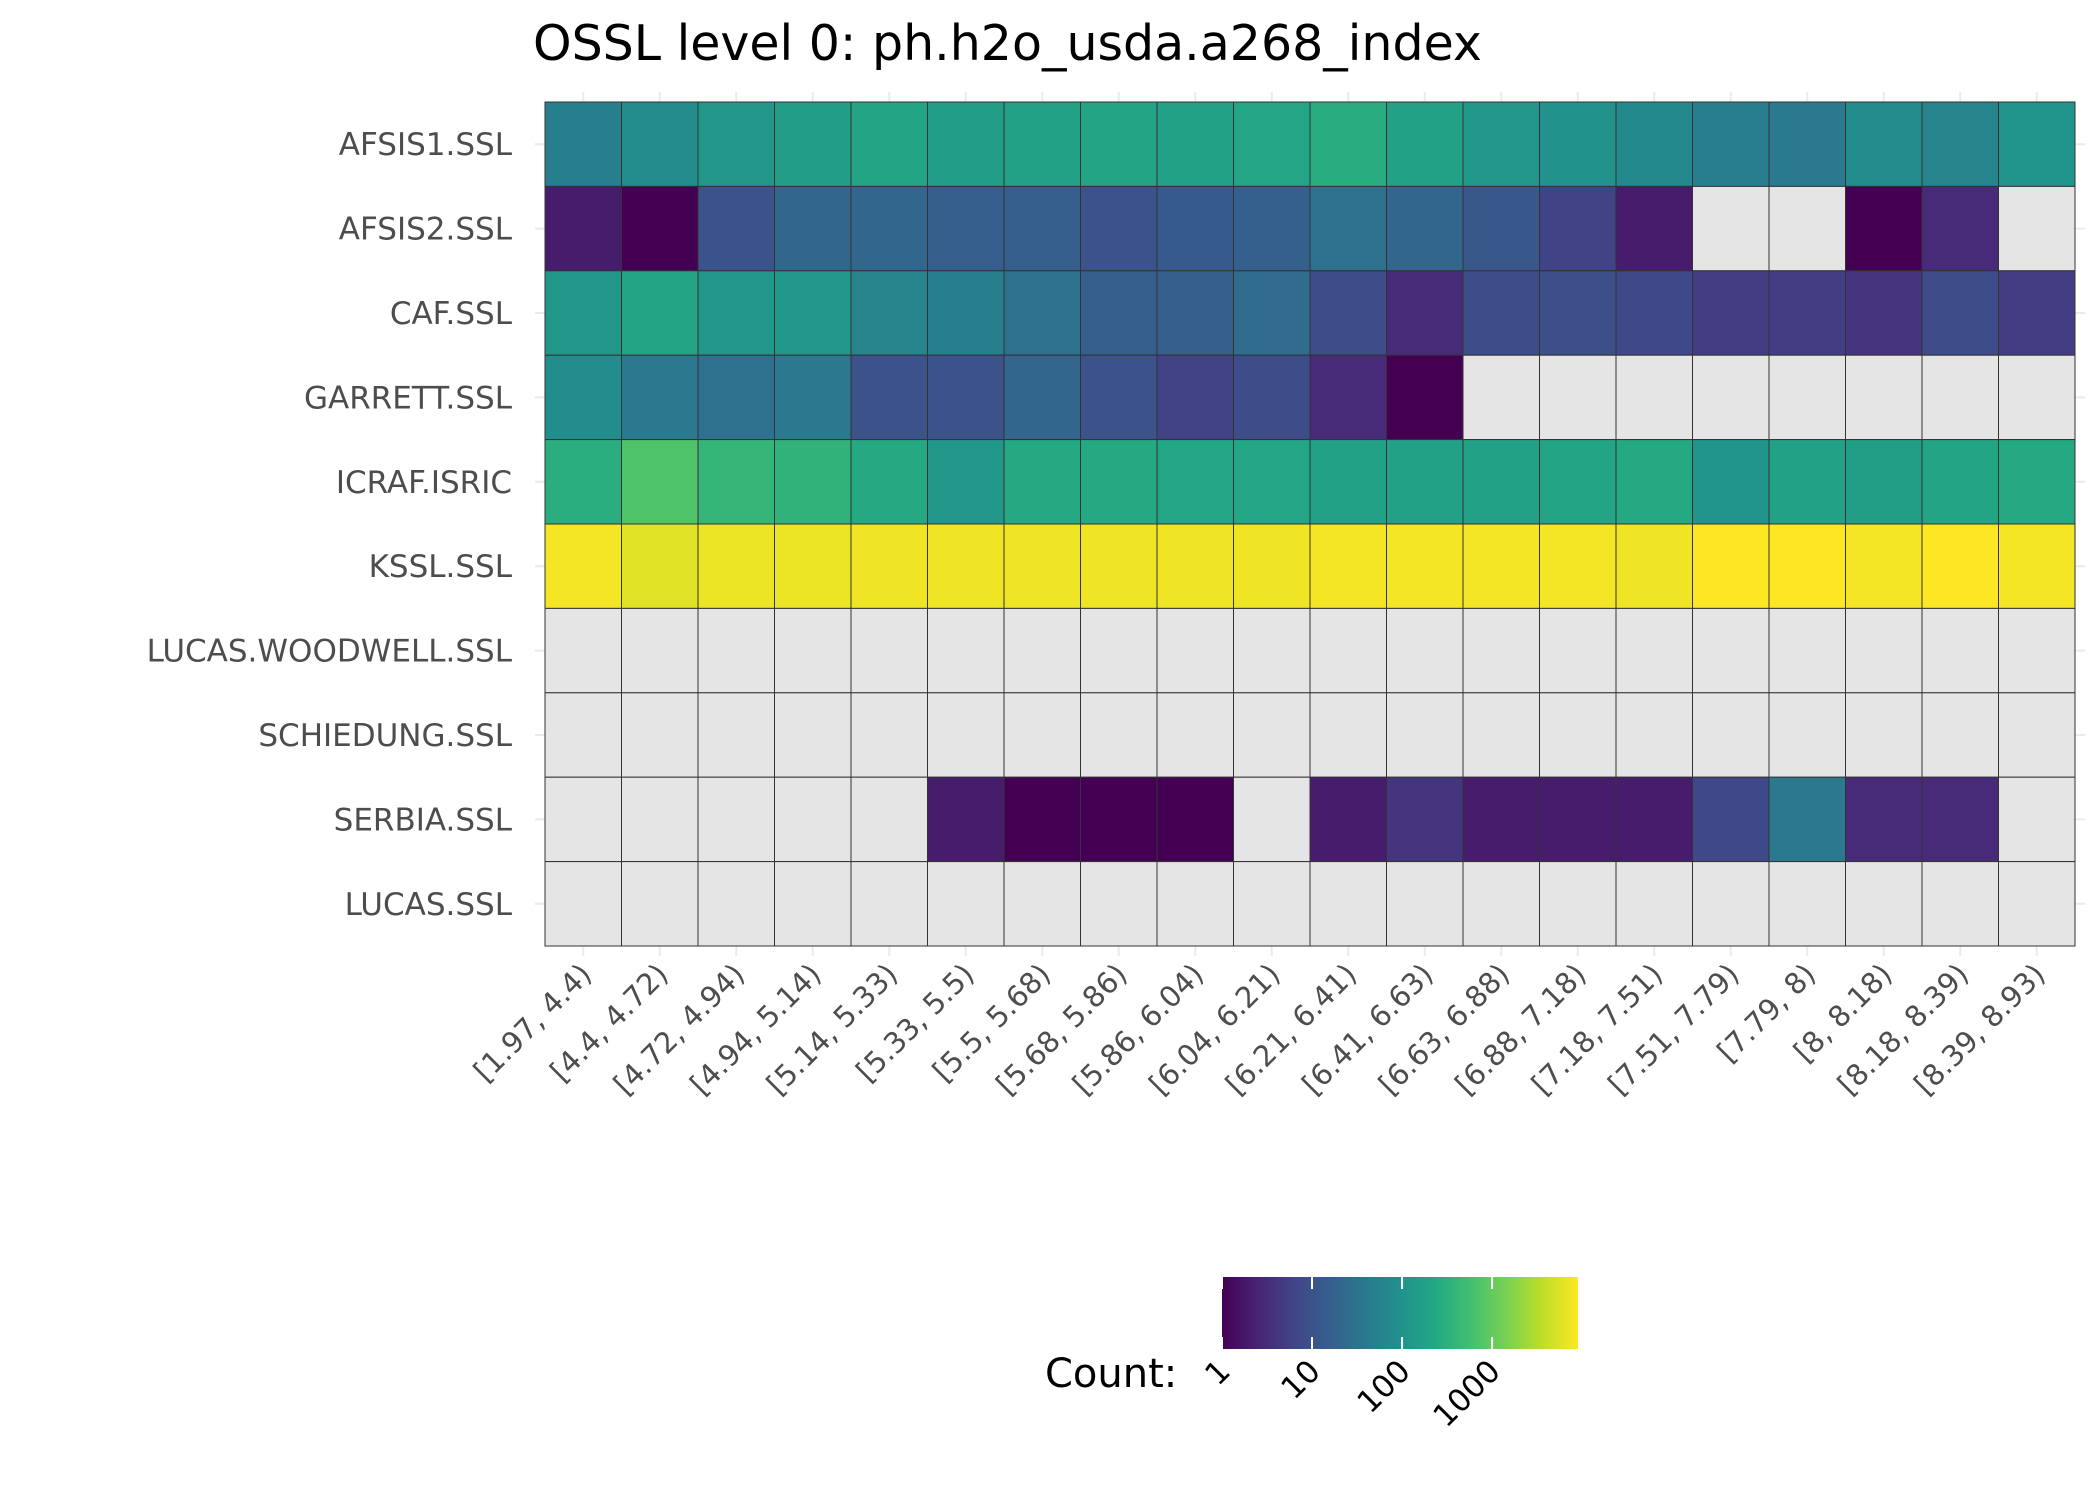  Describe the element at coordinates (451, 314) in the screenshot. I see `y-tick-label: CAF.SSL` at that location.